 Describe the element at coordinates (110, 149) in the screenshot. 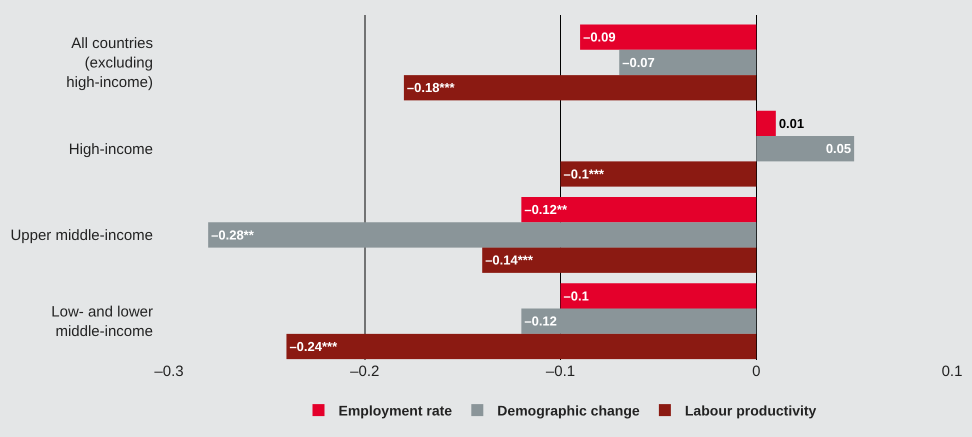

I see `y-tick-label: High-income` at that location.